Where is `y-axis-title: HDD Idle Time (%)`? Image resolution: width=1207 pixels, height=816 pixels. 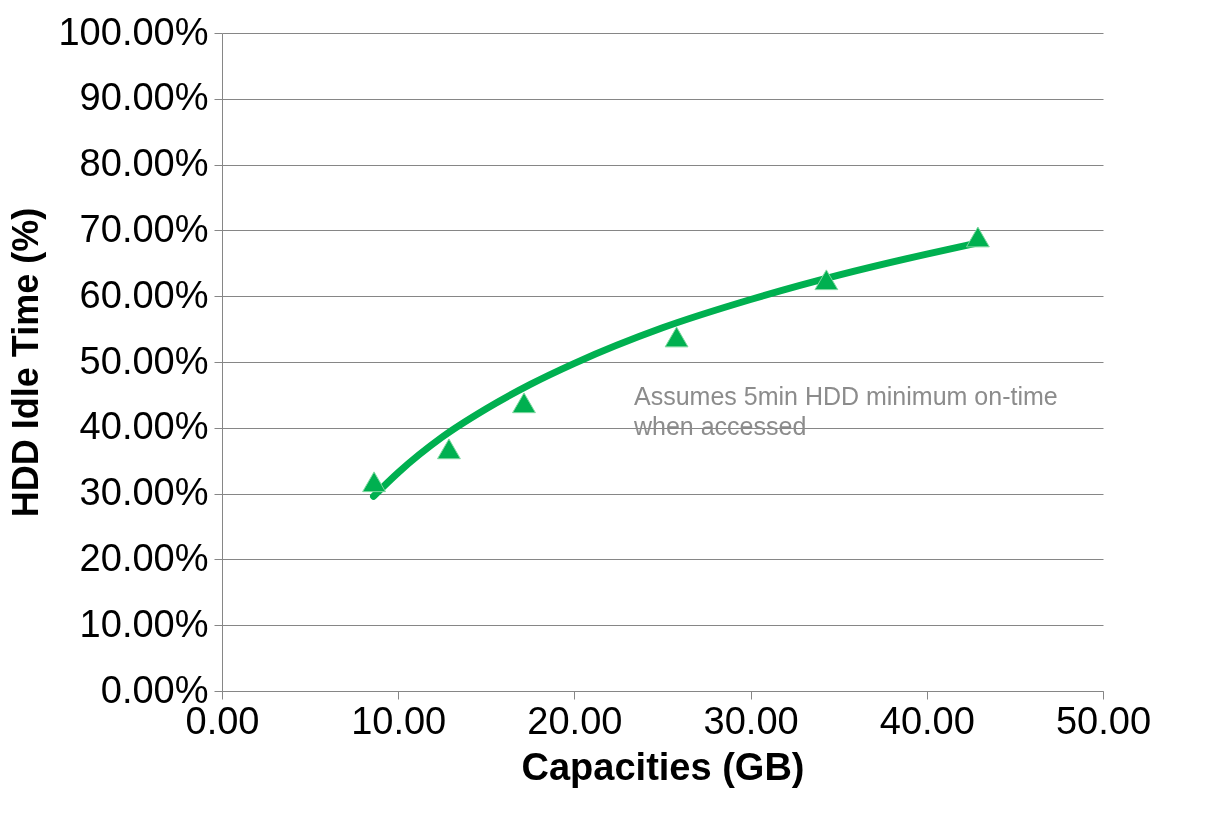 y-axis-title: HDD Idle Time (%) is located at coordinates (26, 362).